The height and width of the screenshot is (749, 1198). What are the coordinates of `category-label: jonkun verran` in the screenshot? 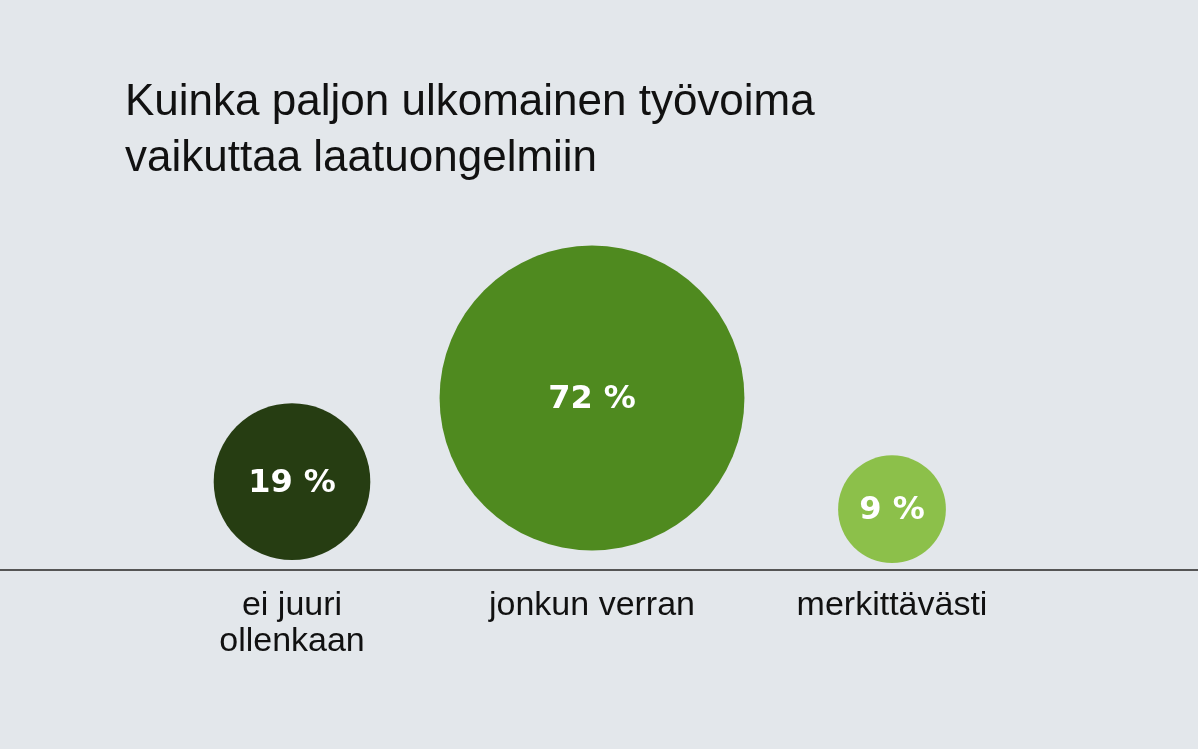 It's located at (591, 603).